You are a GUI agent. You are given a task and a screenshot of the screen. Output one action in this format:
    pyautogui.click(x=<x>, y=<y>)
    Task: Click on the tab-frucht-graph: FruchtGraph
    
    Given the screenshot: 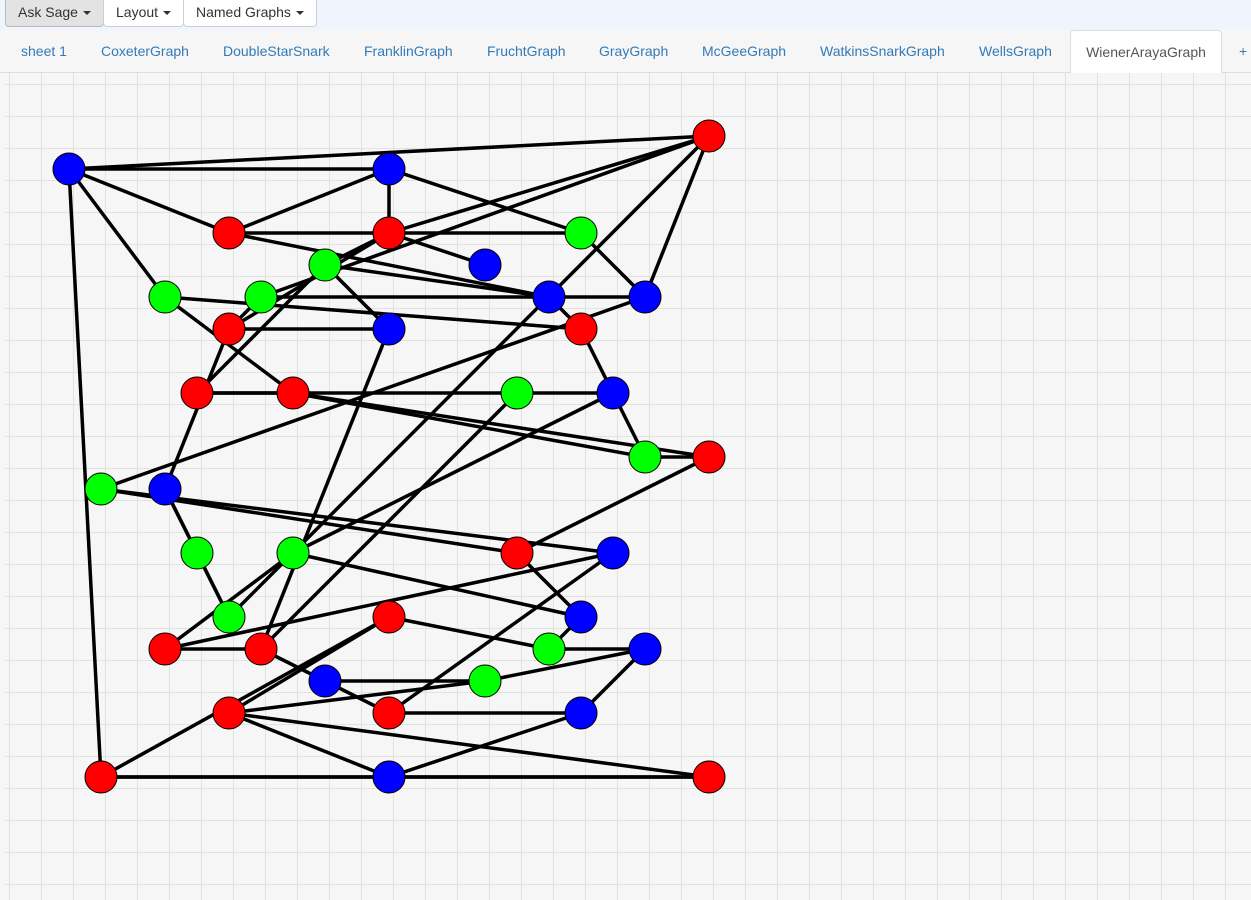 What is the action you would take?
    pyautogui.click(x=526, y=51)
    